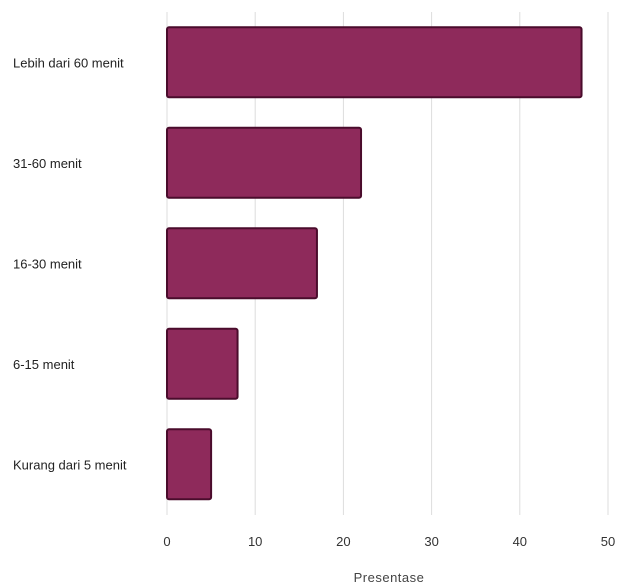 The height and width of the screenshot is (587, 622). What do you see at coordinates (68, 62) in the screenshot?
I see `category-label: Lebih dari 60 menit` at bounding box center [68, 62].